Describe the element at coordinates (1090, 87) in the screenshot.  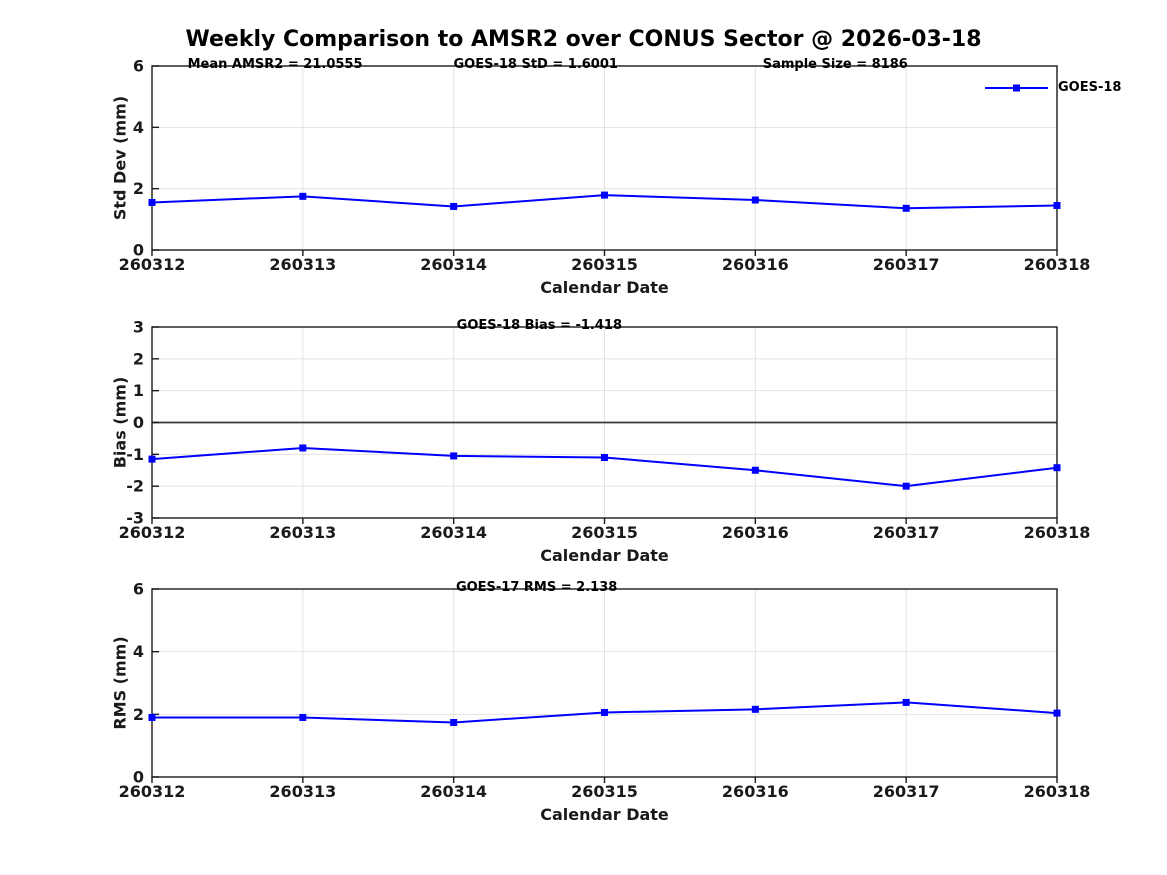
I see `legend-label: GOES-18` at that location.